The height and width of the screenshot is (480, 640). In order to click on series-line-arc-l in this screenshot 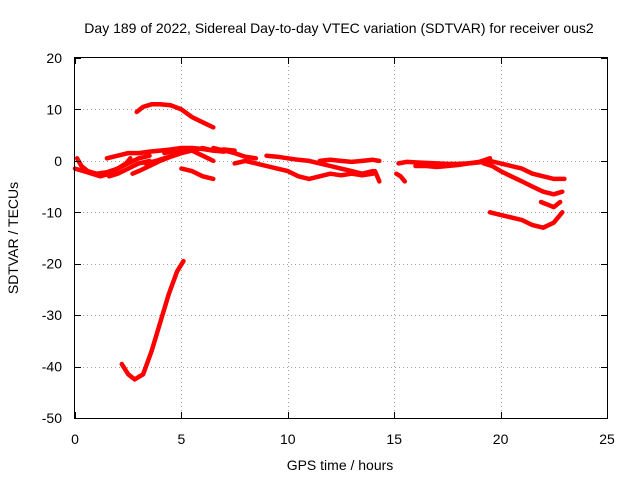, I will do `click(349, 161)`.